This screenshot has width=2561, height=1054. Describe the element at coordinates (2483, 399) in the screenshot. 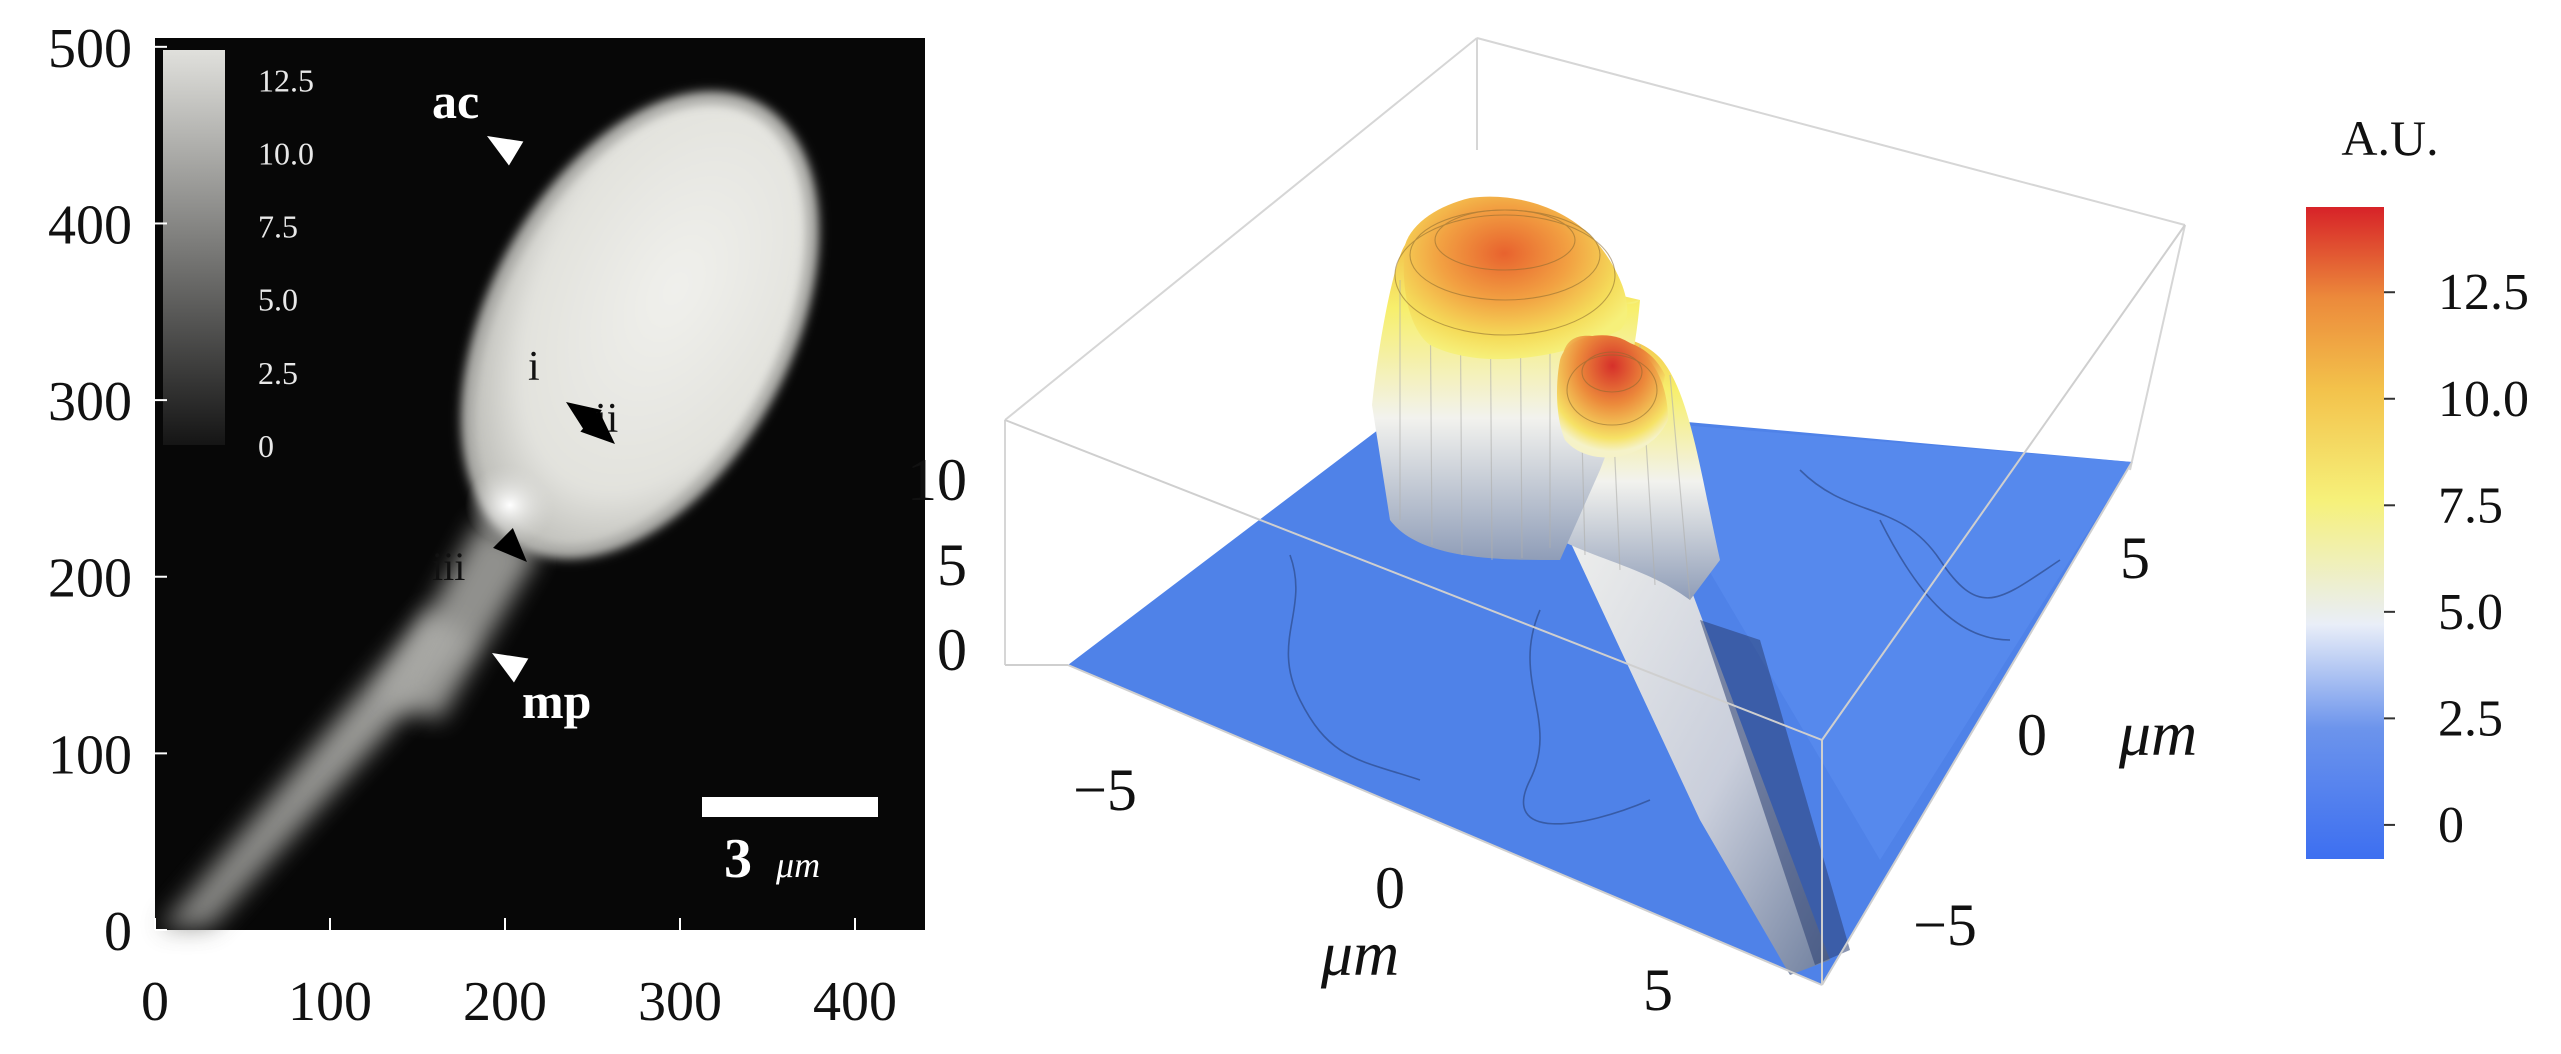

I see `color-colorbar-tick-label: 10.0` at that location.